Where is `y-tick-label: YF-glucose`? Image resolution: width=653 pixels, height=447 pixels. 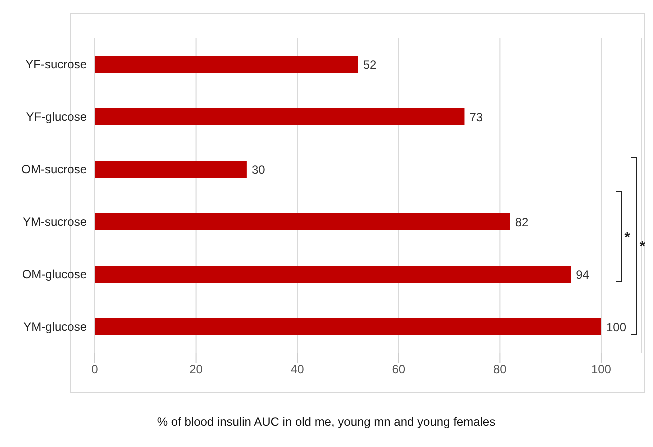 y-tick-label: YF-glucose is located at coordinates (57, 117).